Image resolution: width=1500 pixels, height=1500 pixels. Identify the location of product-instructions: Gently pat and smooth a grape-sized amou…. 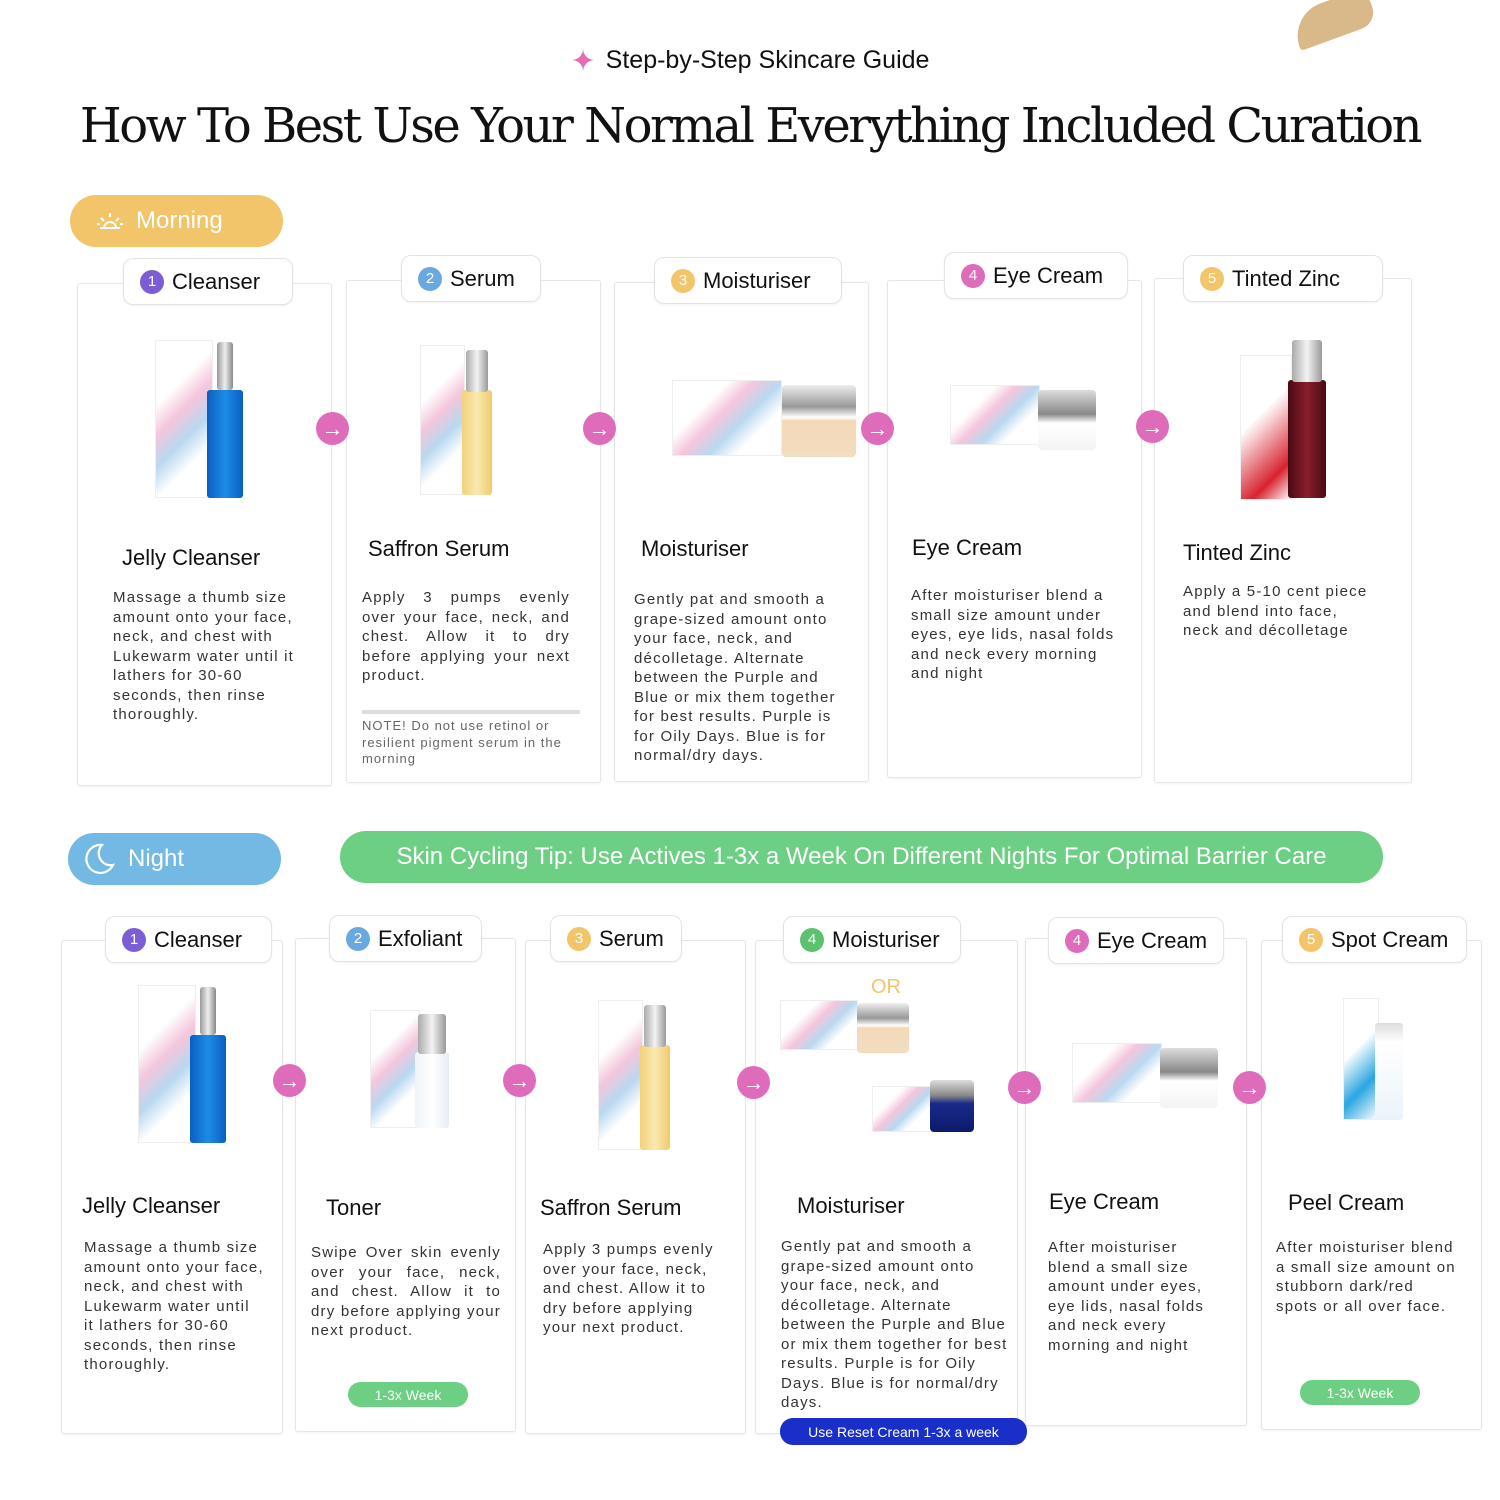
(894, 1324).